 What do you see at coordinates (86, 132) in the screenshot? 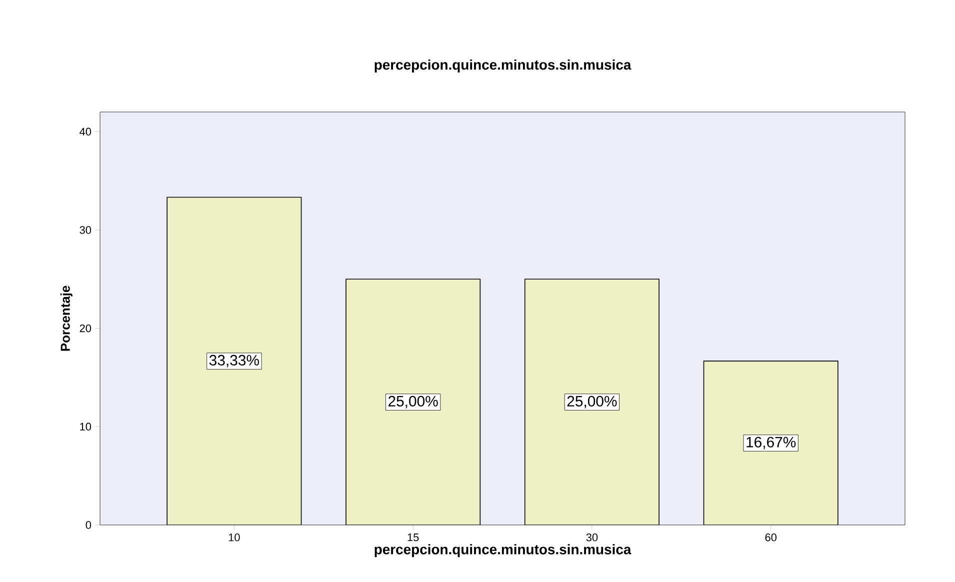
I see `y-tick-label: 40` at bounding box center [86, 132].